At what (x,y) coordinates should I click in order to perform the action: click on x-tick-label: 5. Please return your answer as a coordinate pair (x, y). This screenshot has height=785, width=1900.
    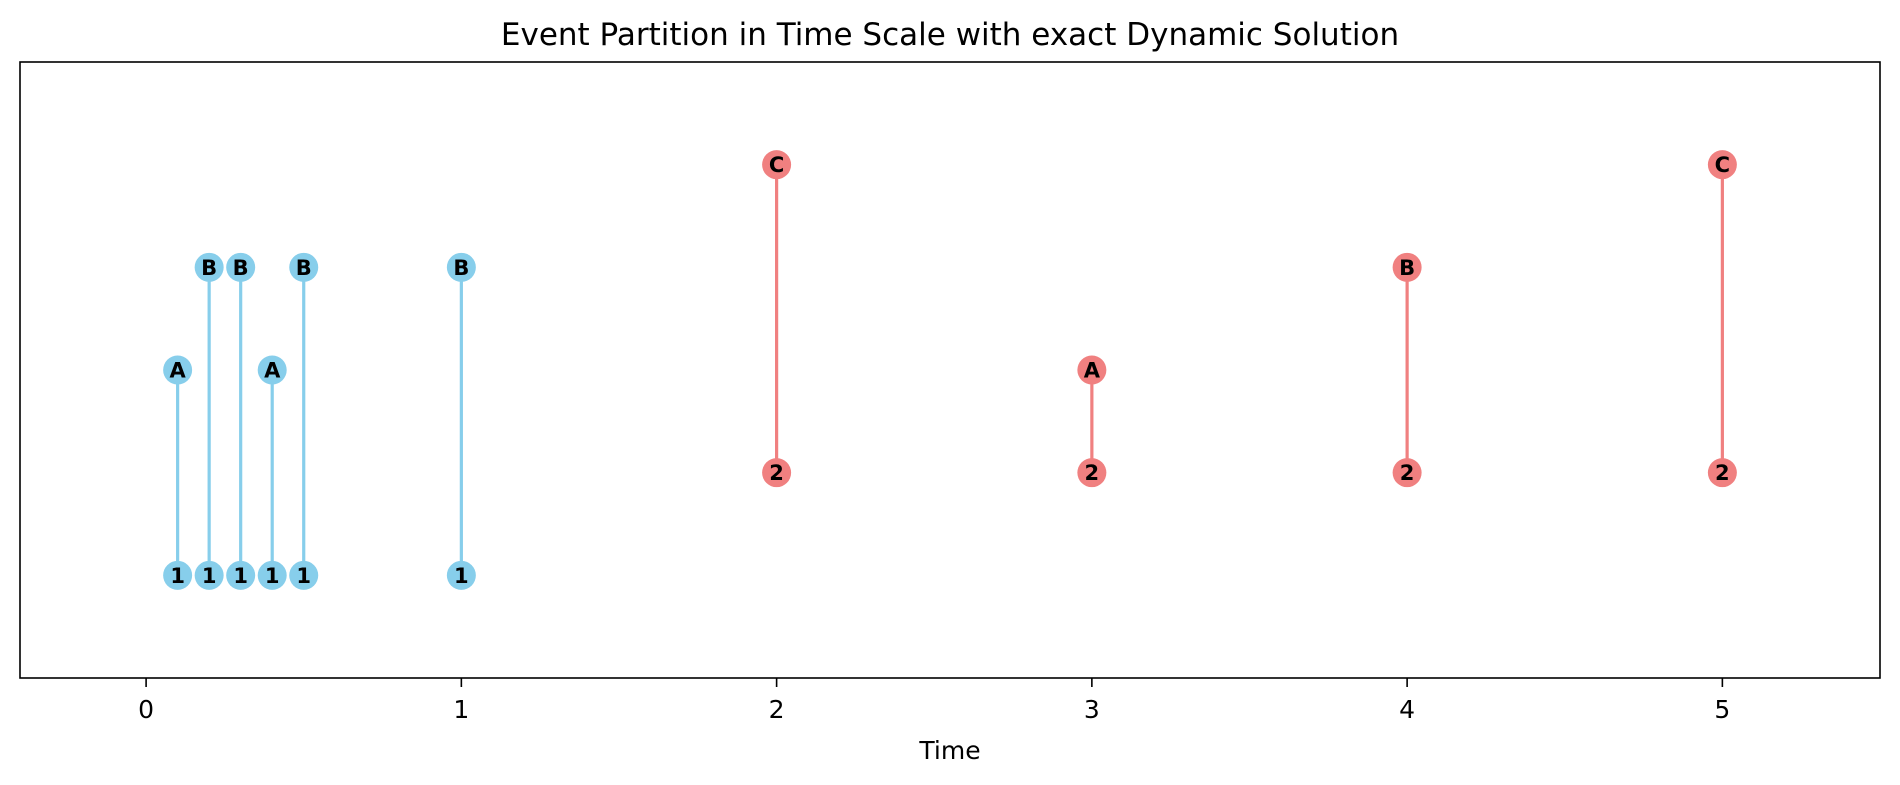
    Looking at the image, I should click on (1722, 709).